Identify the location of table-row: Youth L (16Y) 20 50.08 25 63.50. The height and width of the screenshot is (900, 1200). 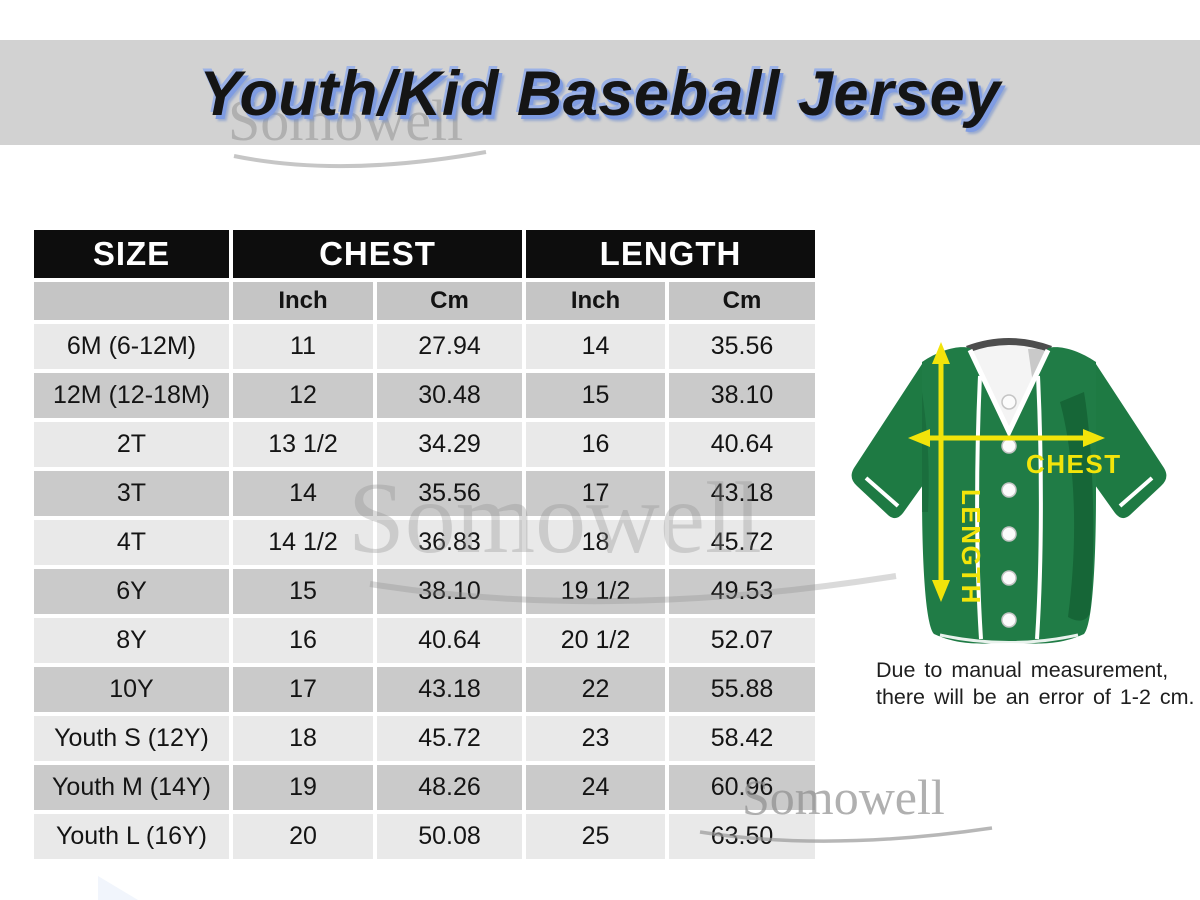
(424, 836).